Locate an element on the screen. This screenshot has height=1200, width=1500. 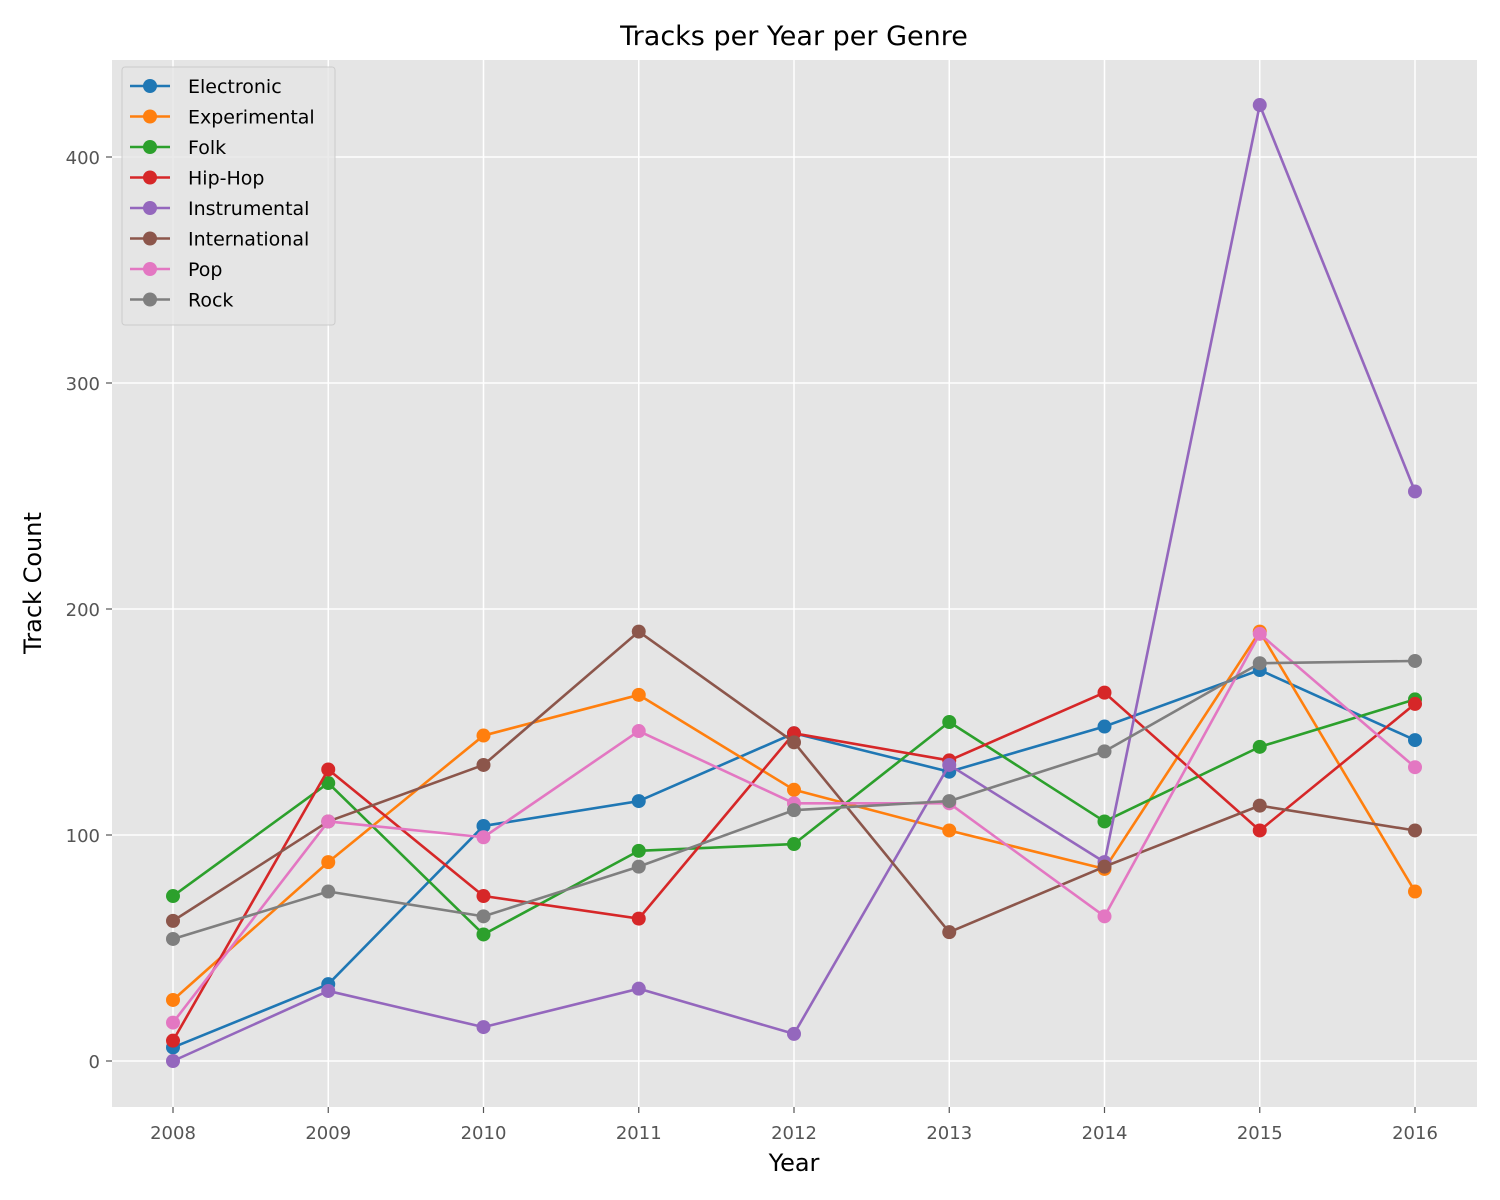
legend-marker-hip-hop is located at coordinates (150, 177).